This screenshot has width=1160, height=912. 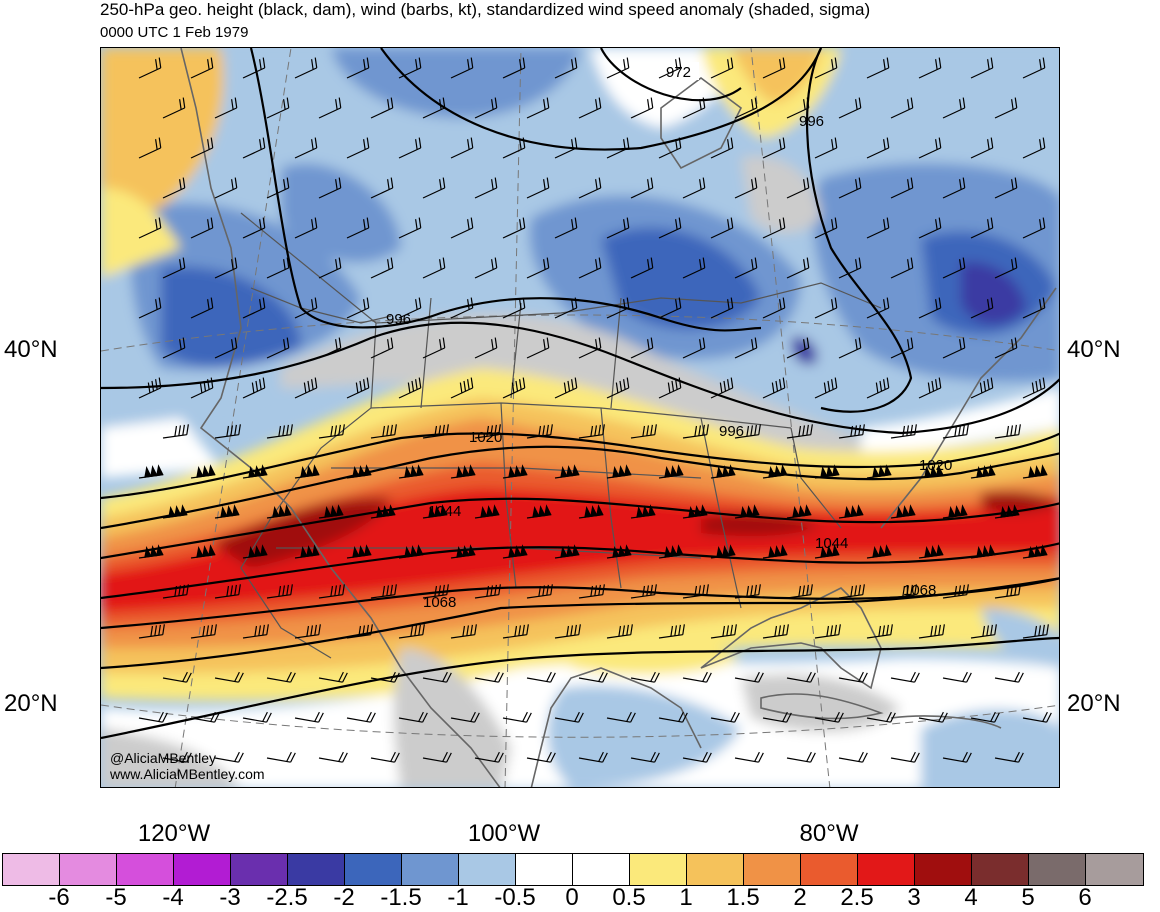 What do you see at coordinates (831, 543) in the screenshot?
I see `contour-label-1044-east: 1044` at bounding box center [831, 543].